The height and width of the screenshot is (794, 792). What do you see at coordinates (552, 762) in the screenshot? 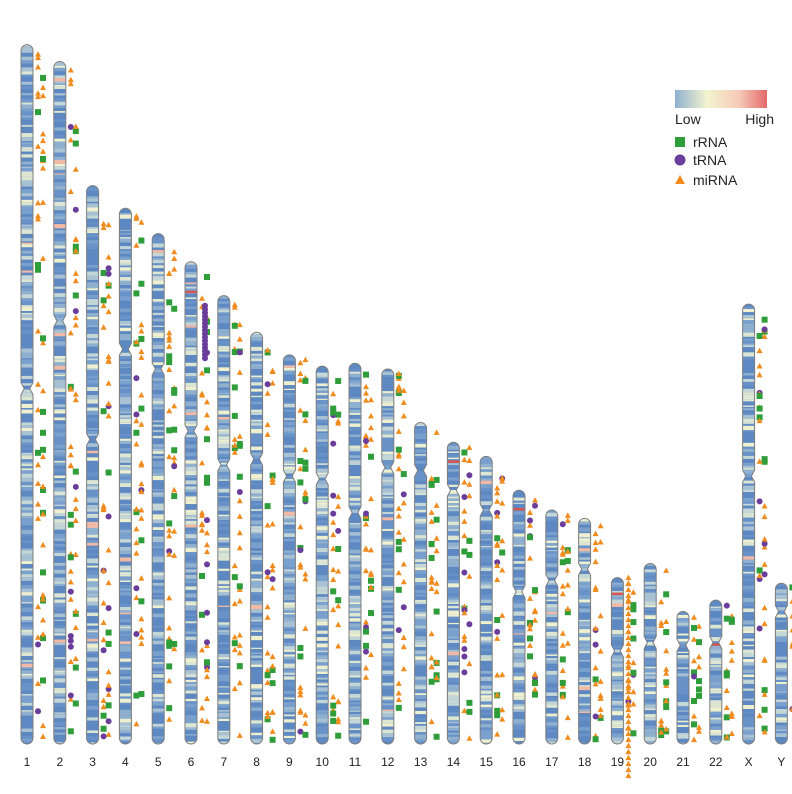
I see `chromosome-label-17: 17` at bounding box center [552, 762].